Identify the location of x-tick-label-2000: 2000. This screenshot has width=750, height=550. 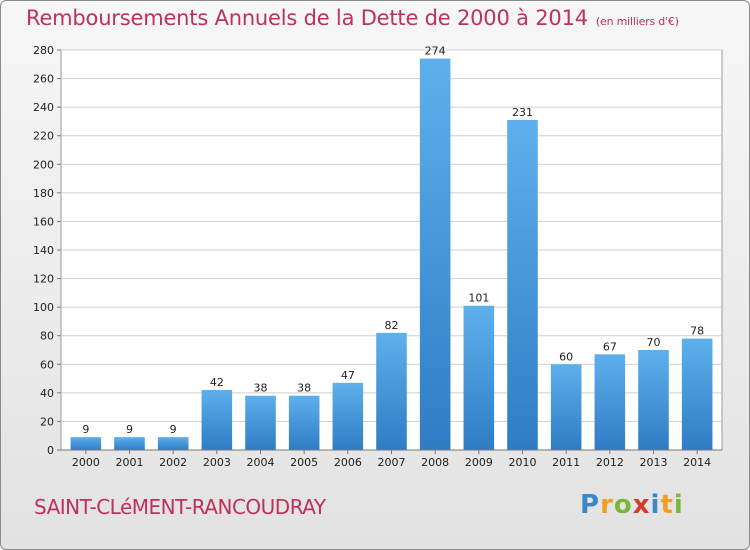
(86, 462).